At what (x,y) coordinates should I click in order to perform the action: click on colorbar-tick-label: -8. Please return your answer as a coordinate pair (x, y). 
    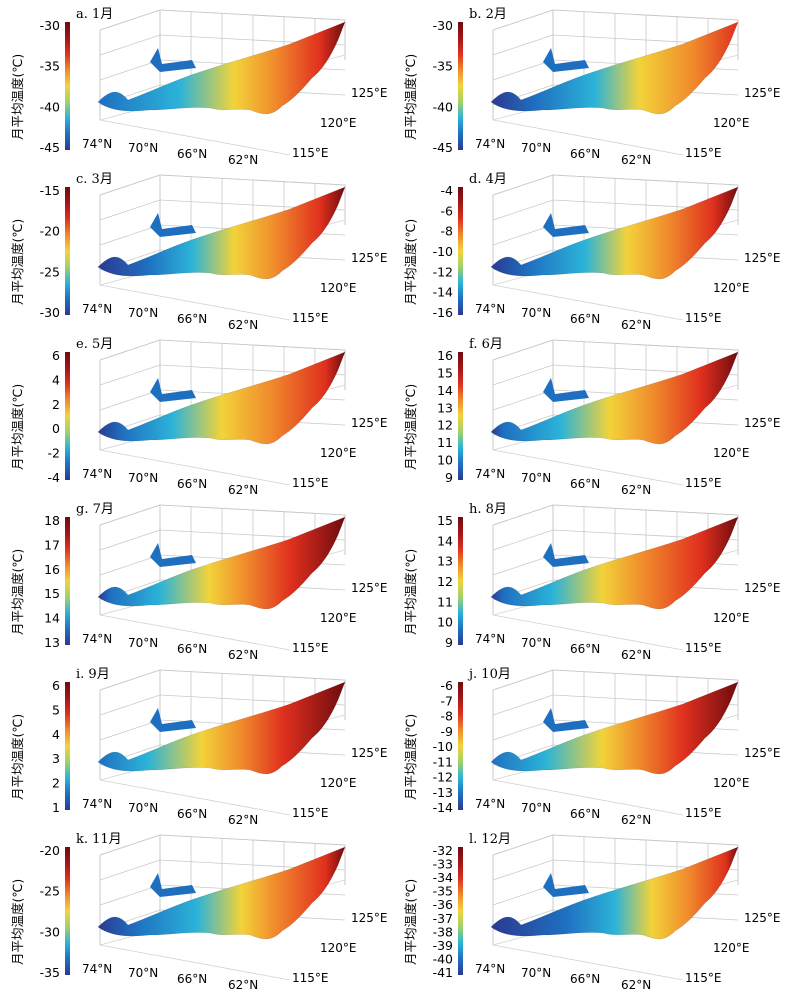
    Looking at the image, I should click on (447, 231).